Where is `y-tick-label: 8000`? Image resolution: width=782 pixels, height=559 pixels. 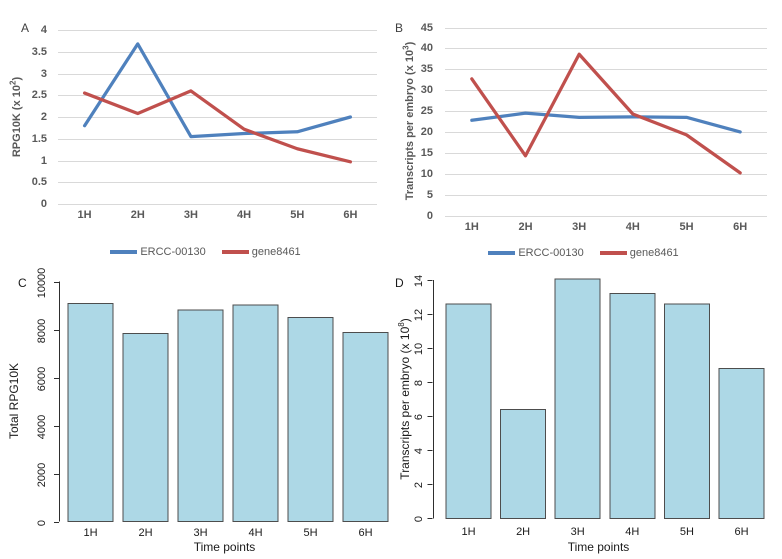 y-tick-label: 8000 is located at coordinates (42, 330).